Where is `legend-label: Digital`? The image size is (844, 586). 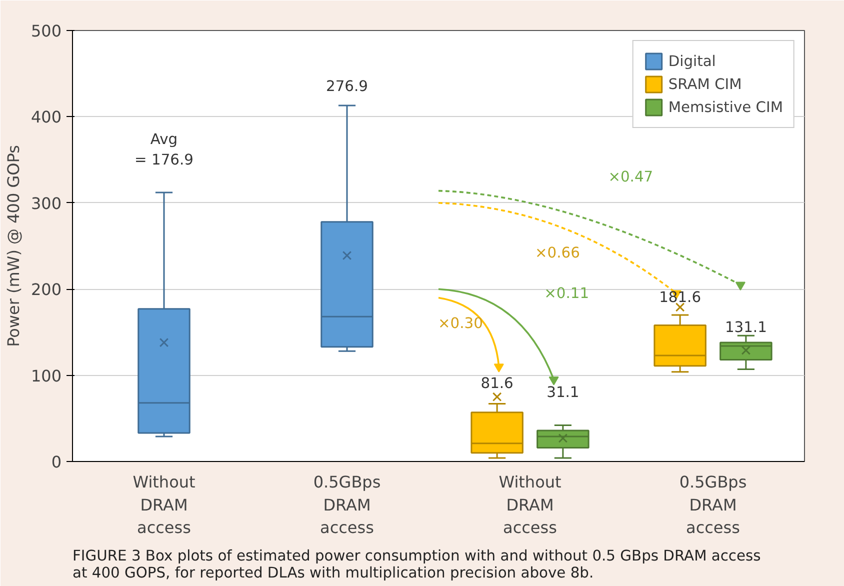 legend-label: Digital is located at coordinates (692, 61).